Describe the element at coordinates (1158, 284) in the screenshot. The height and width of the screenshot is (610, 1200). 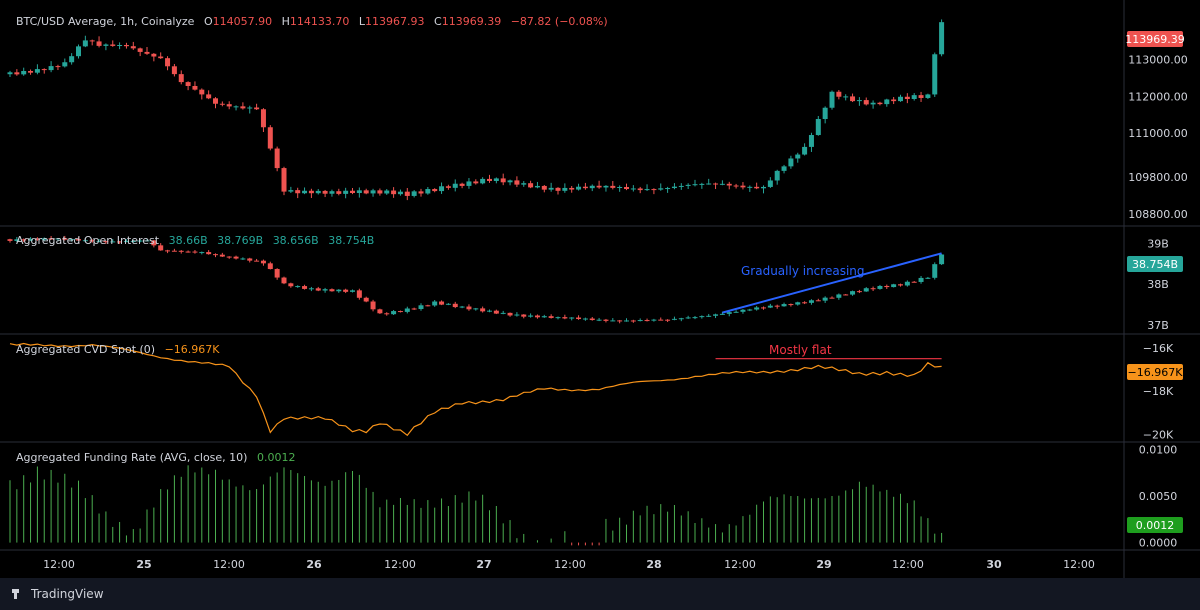
I see `y-tick-label: 38B` at that location.